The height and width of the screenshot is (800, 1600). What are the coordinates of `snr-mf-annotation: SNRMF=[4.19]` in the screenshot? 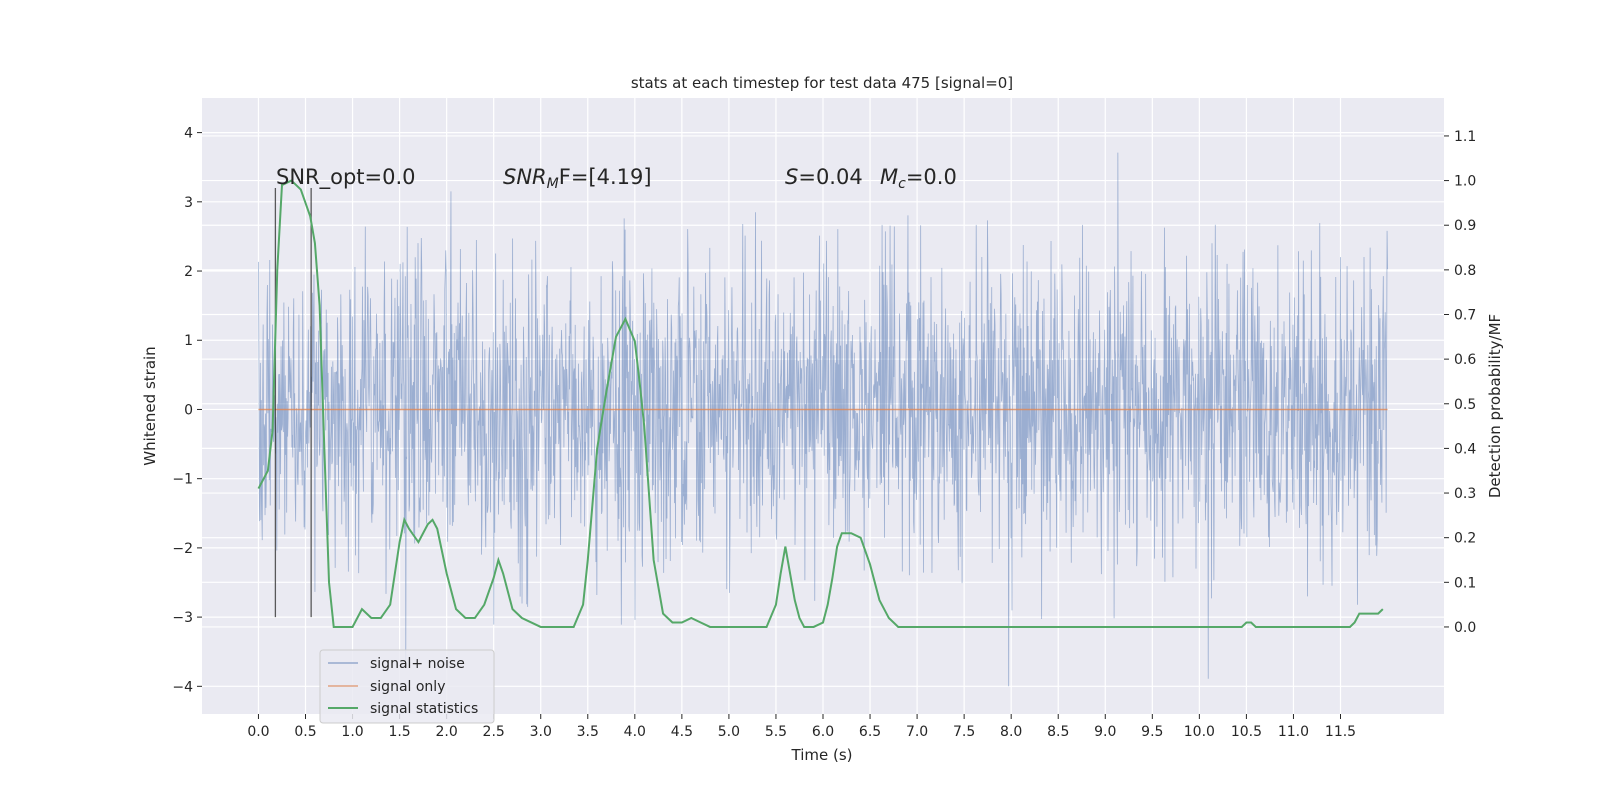 It's located at (577, 178).